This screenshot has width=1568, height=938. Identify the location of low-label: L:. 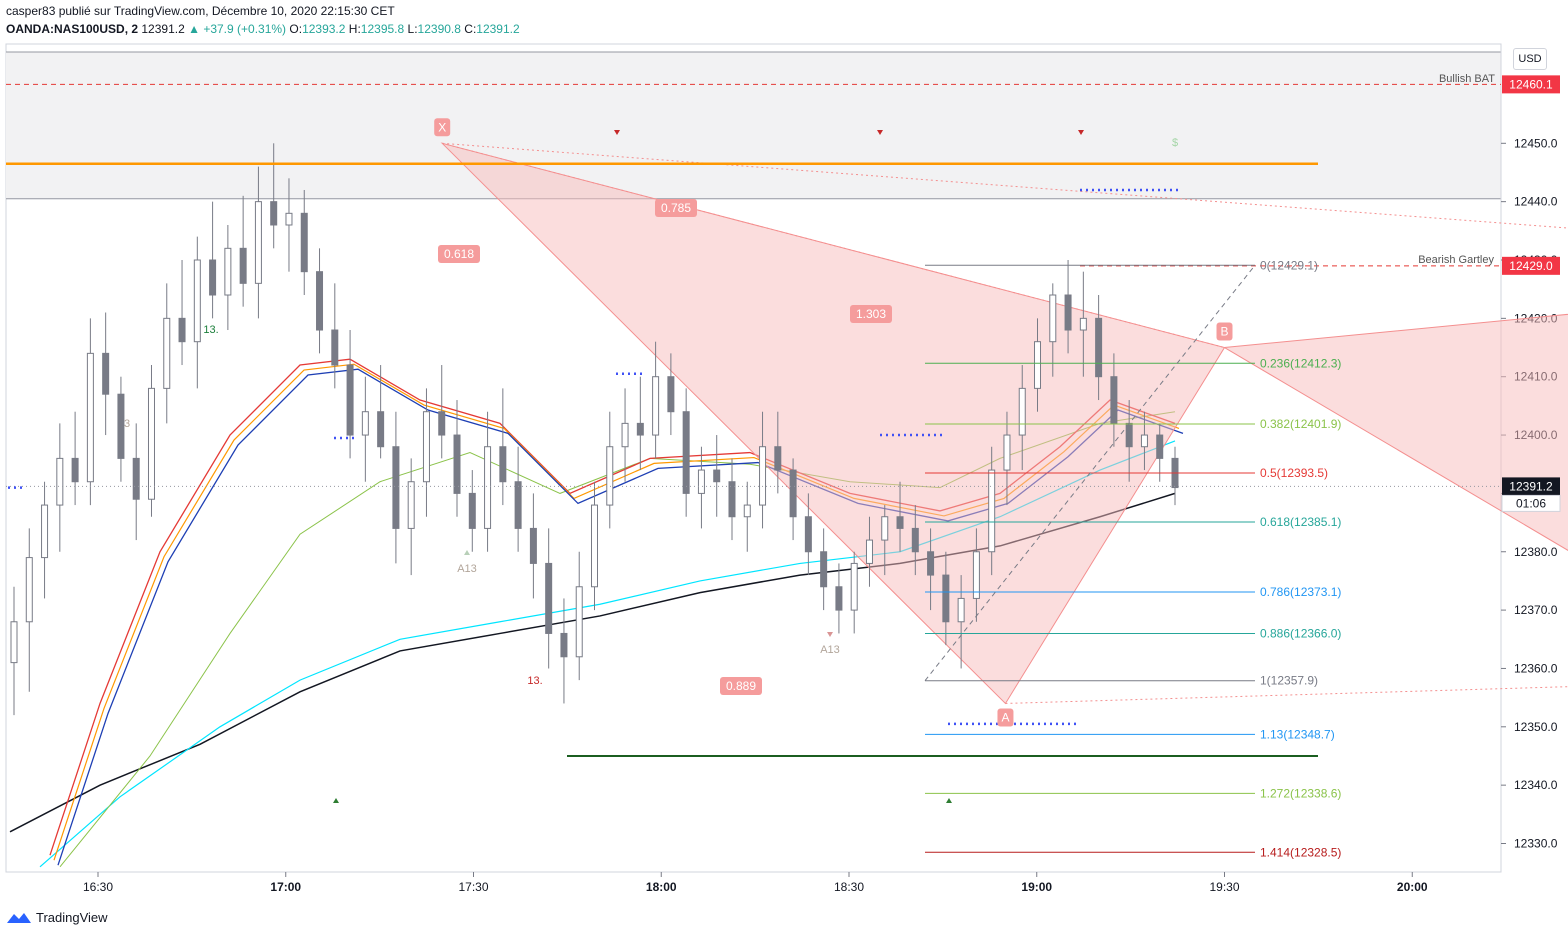
(412, 29).